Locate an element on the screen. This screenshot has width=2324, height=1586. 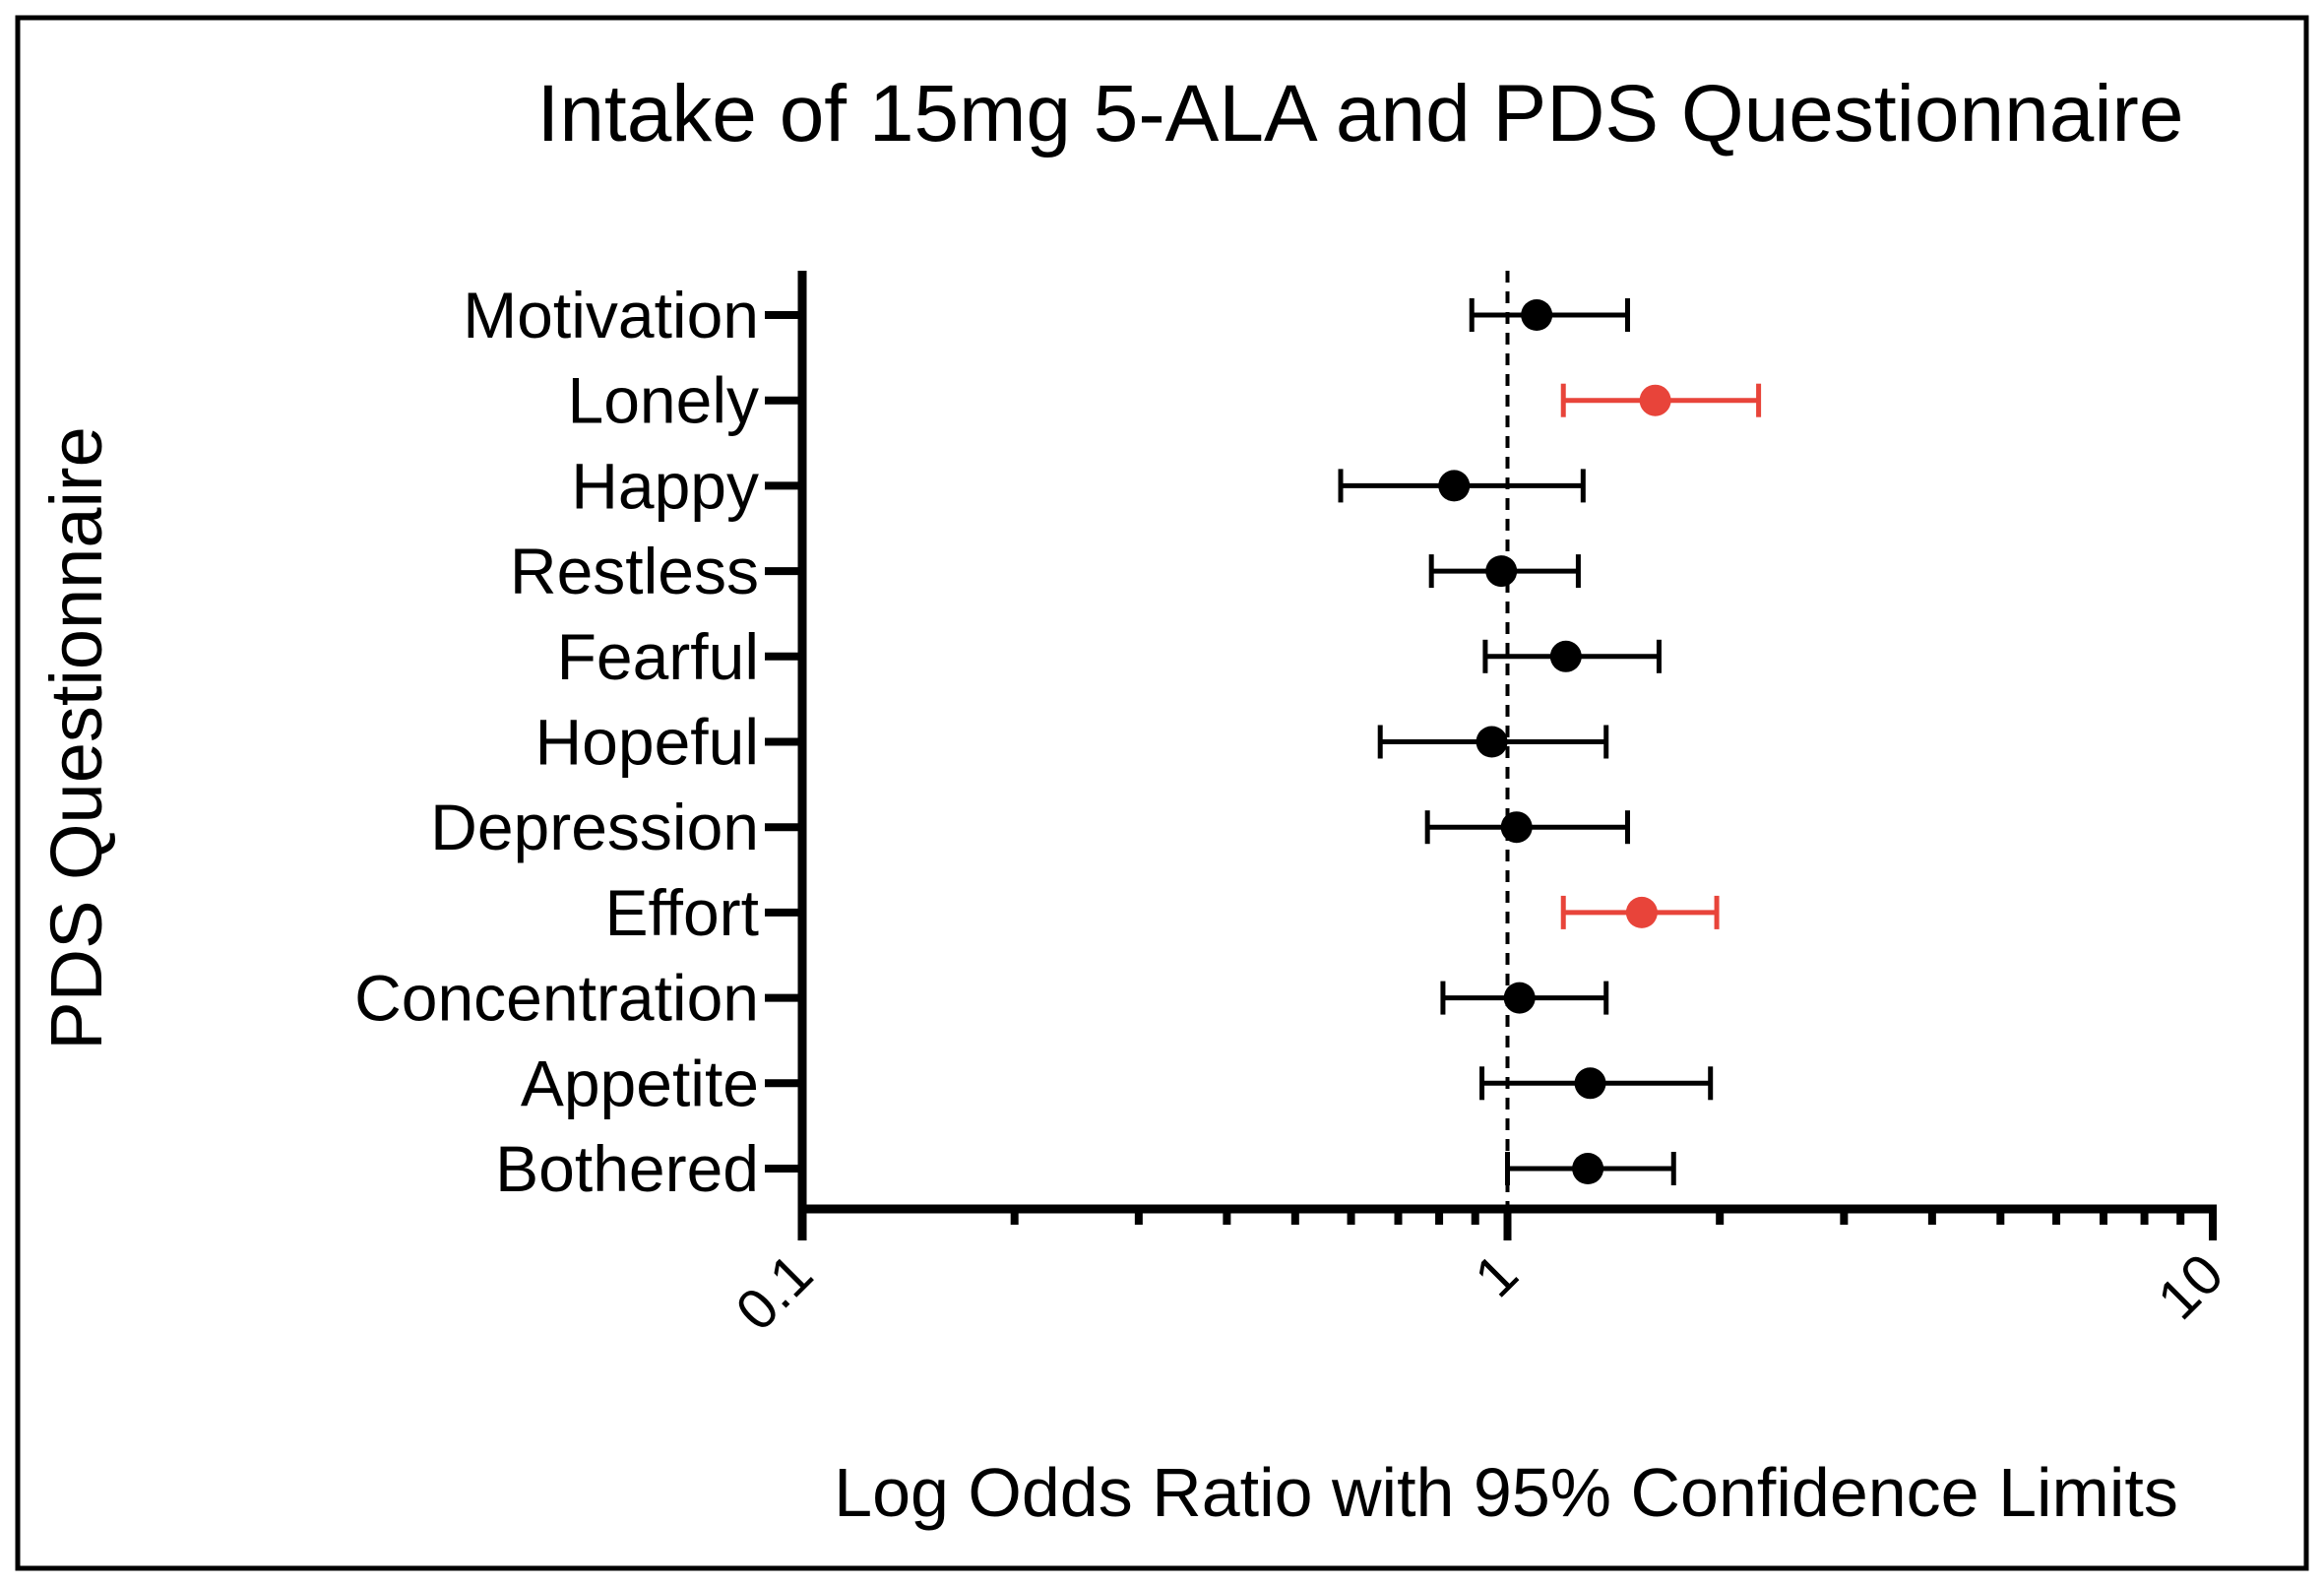
y-category-label: Depression is located at coordinates (594, 827).